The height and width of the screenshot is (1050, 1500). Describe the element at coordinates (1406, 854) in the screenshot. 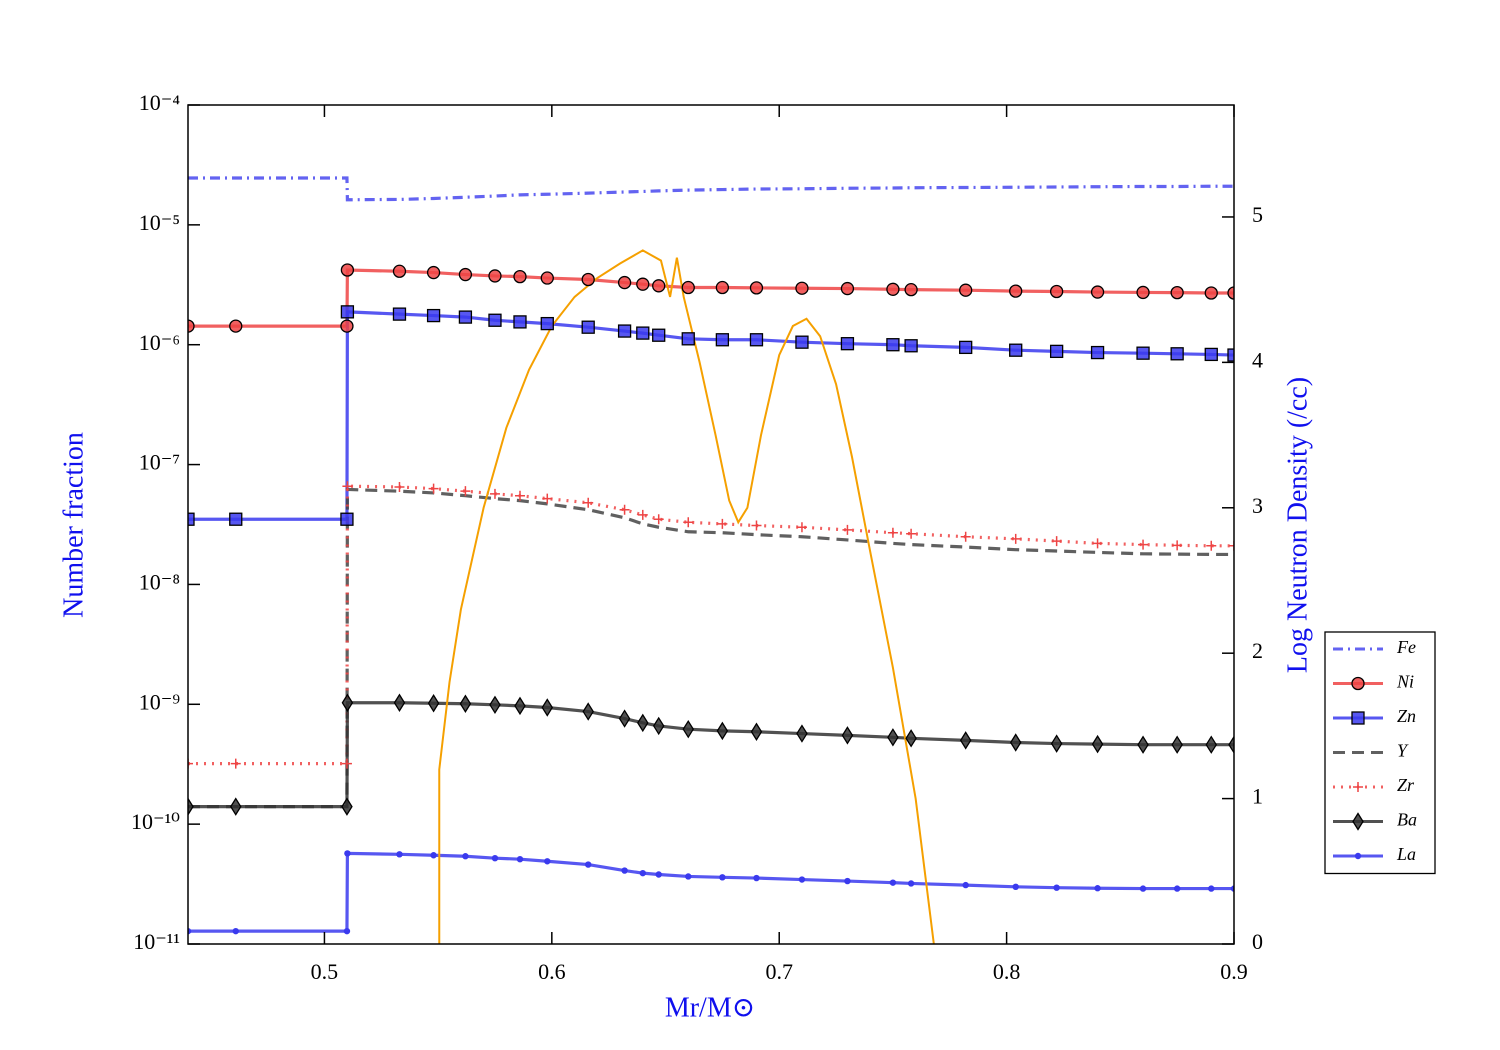

I see `legend-label: La` at that location.